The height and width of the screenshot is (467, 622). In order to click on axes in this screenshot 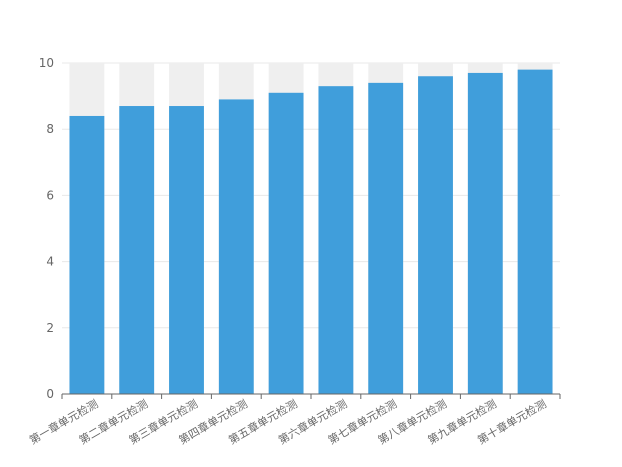, I will do `click(311, 396)`.